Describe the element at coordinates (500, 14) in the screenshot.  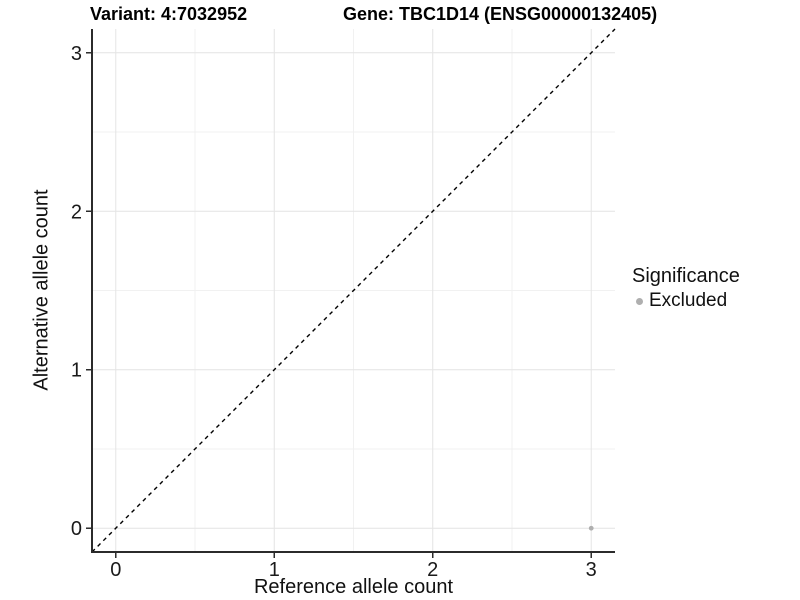
I see `plot-title-gene: Gene: TBC1D14 (ENSG00000132405)` at that location.